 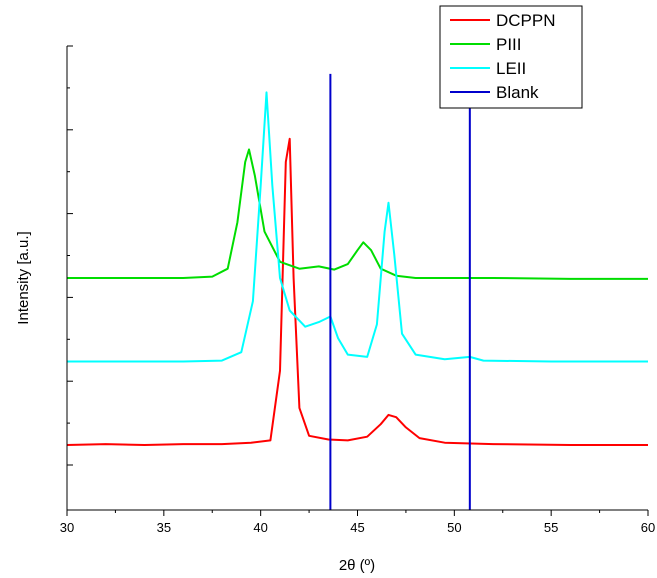 What do you see at coordinates (526, 20) in the screenshot?
I see `legend-label-dcppn: DCPPN` at bounding box center [526, 20].